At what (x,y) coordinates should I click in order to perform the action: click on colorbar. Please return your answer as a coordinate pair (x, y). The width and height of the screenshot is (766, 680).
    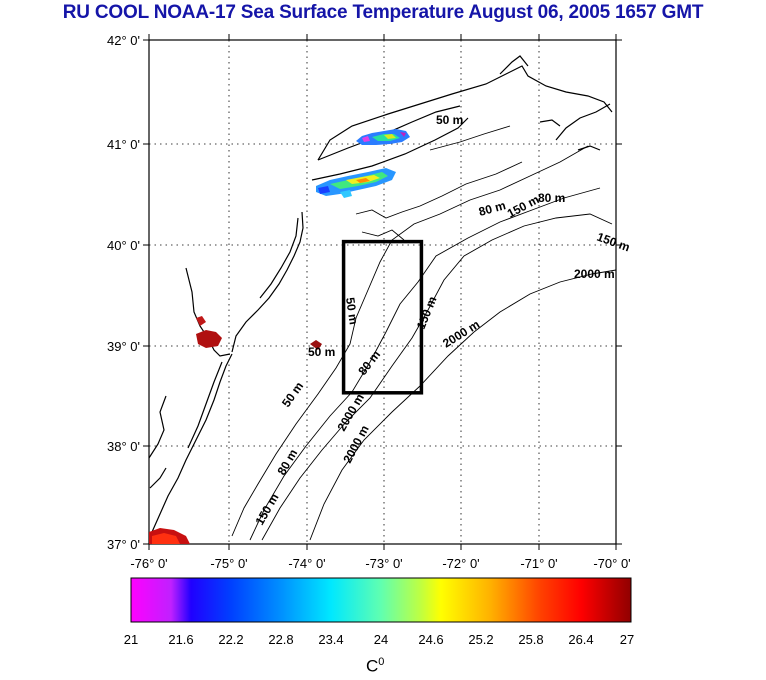
    Looking at the image, I should click on (381, 600).